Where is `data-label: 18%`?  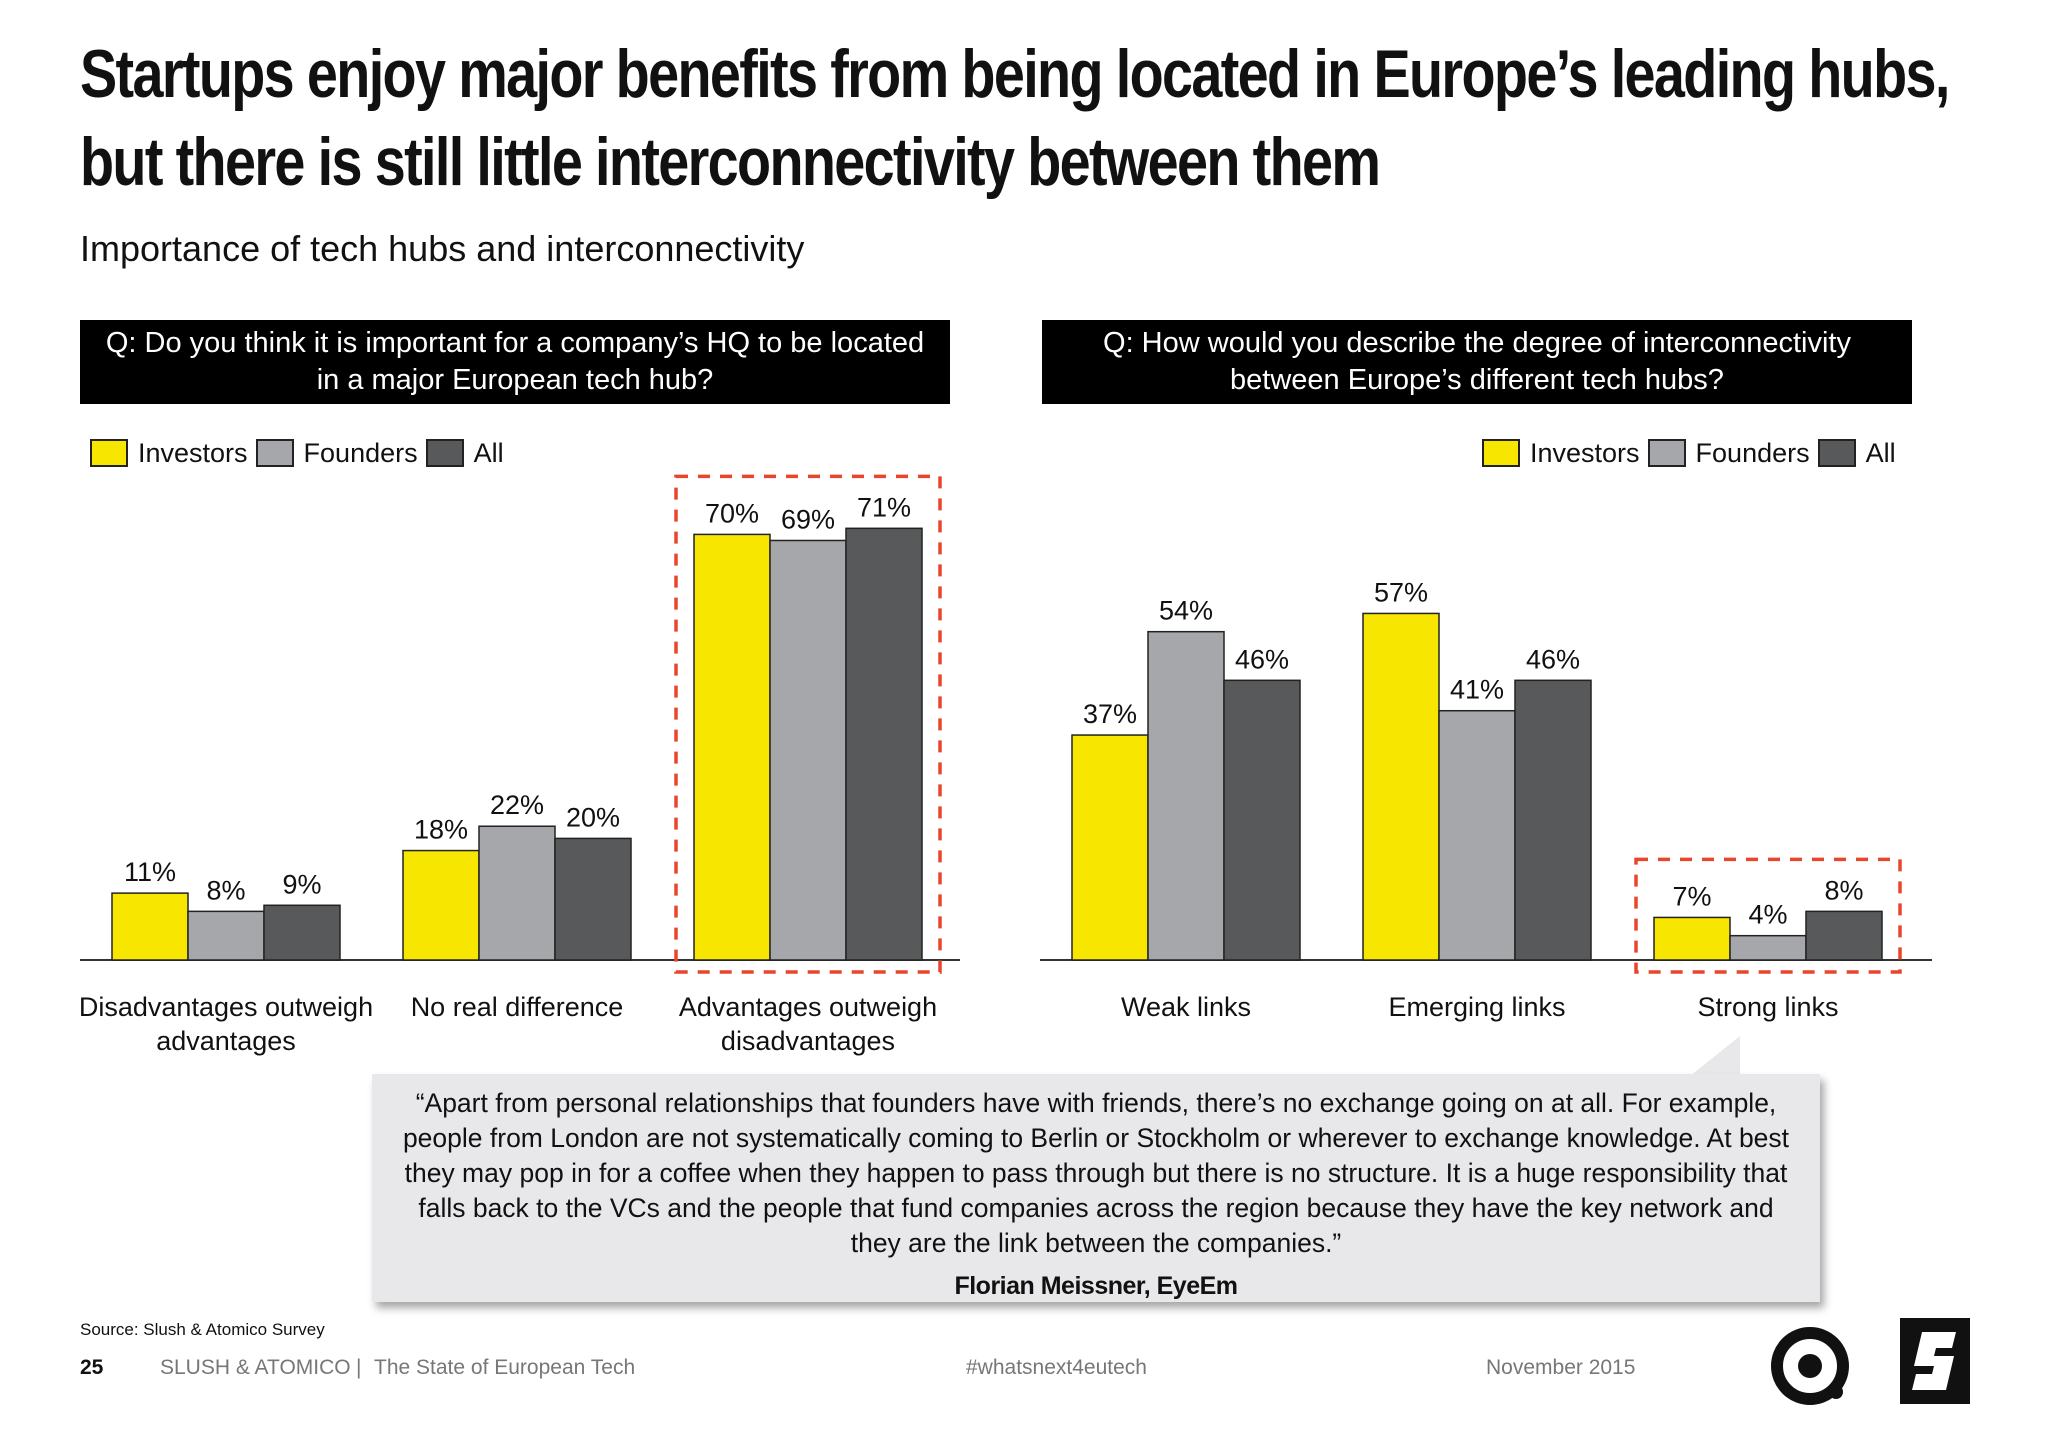
data-label: 18% is located at coordinates (441, 830).